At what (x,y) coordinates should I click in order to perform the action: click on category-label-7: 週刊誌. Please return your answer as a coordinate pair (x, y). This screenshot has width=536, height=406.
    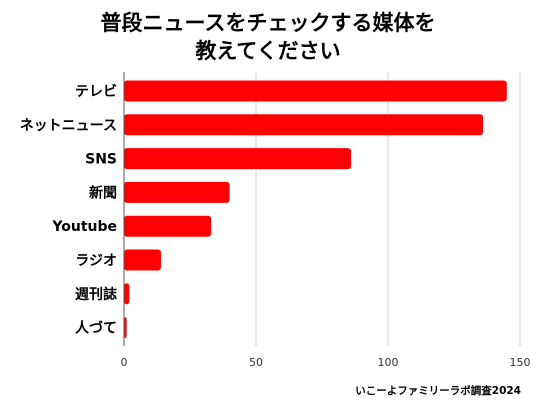
    Looking at the image, I should click on (96, 294).